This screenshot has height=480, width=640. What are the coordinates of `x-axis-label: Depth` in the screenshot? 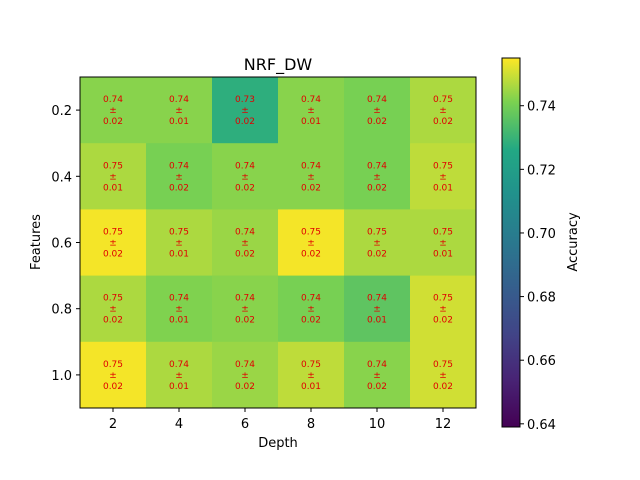 It's located at (278, 443).